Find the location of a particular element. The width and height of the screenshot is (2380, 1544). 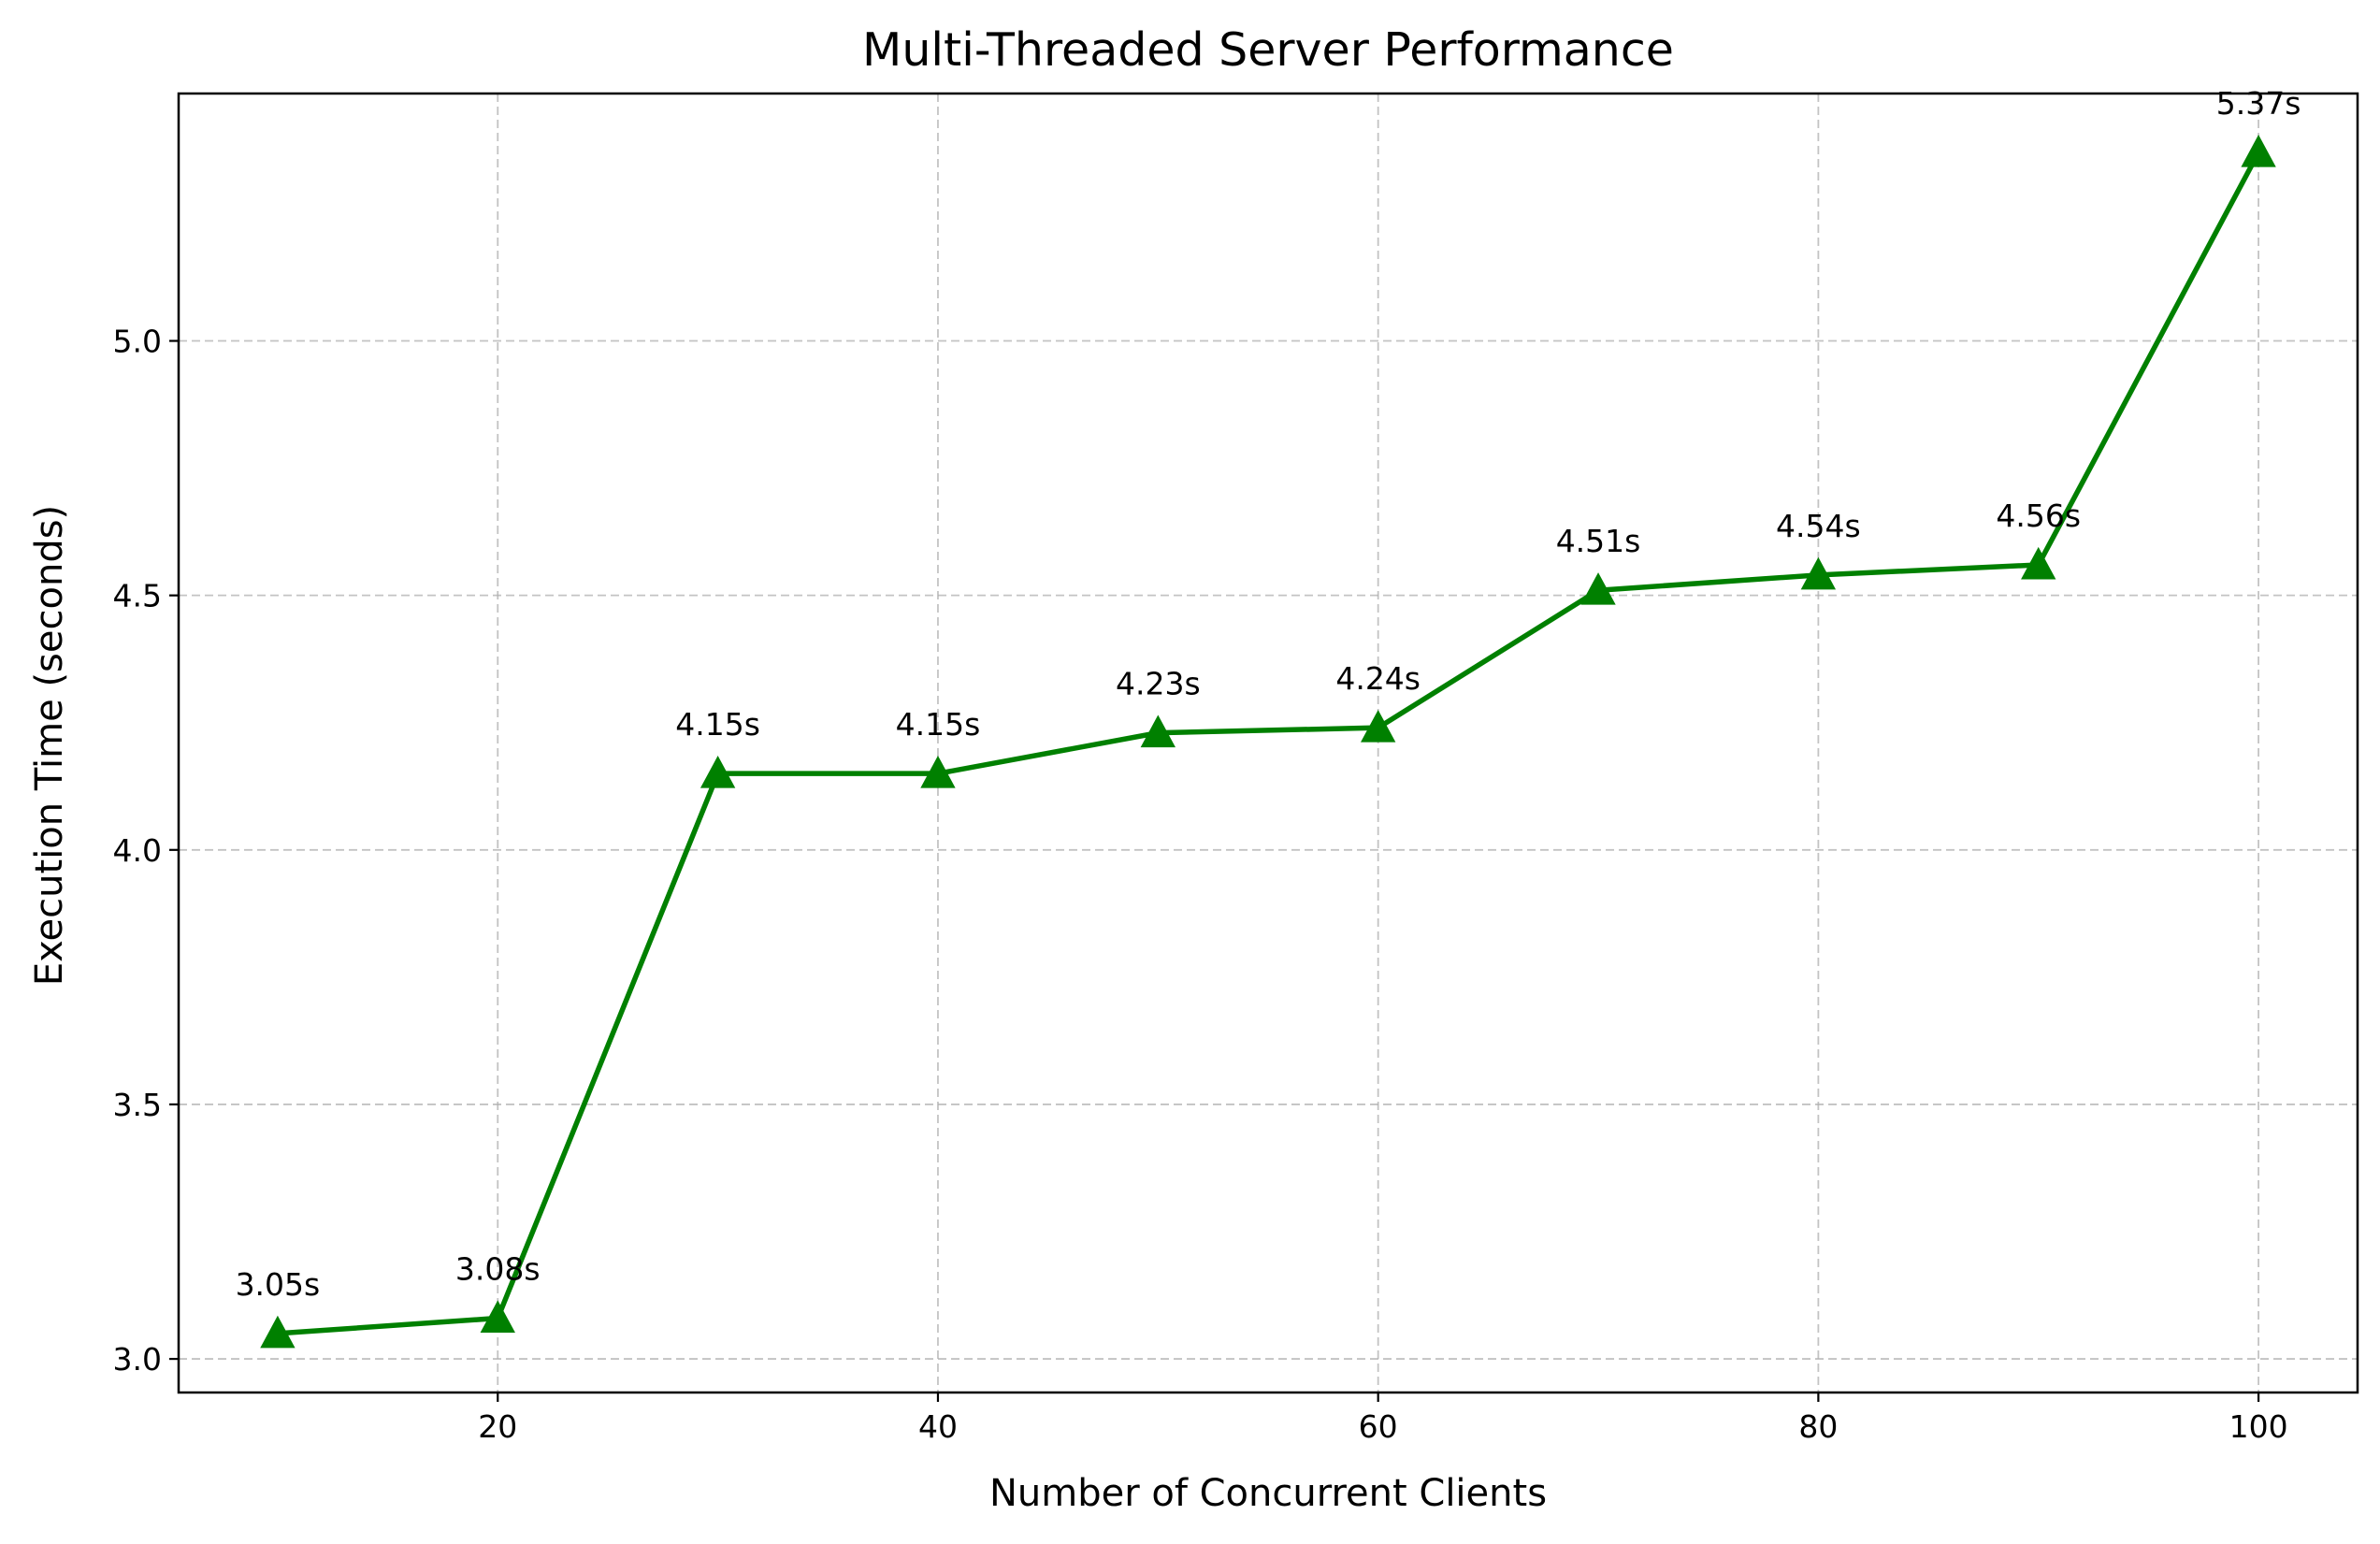

y-axis-label: Execution Time (seconds) is located at coordinates (49, 745).